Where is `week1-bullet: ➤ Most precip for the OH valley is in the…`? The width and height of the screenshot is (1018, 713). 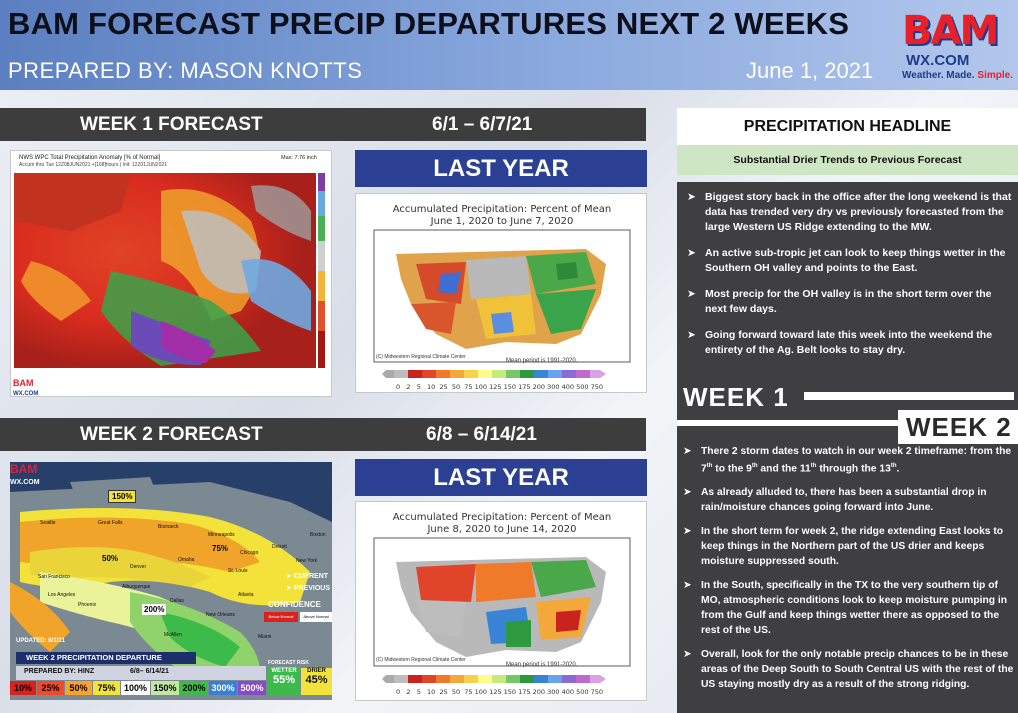 week1-bullet: ➤ Most precip for the OH valley is in the… is located at coordinates (839, 301).